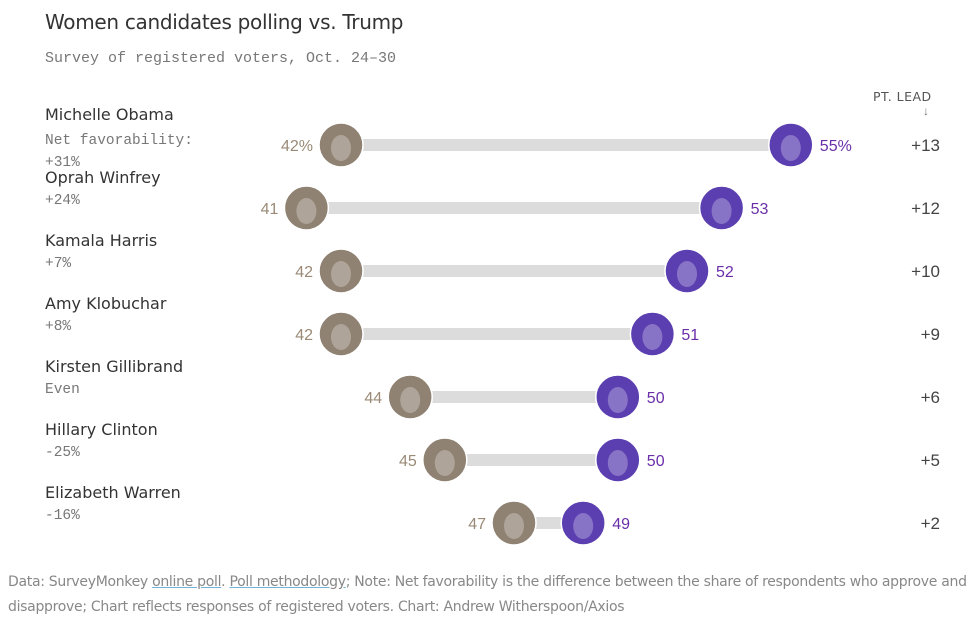  What do you see at coordinates (114, 366) in the screenshot?
I see `candidate-name: Kirsten Gillibrand` at bounding box center [114, 366].